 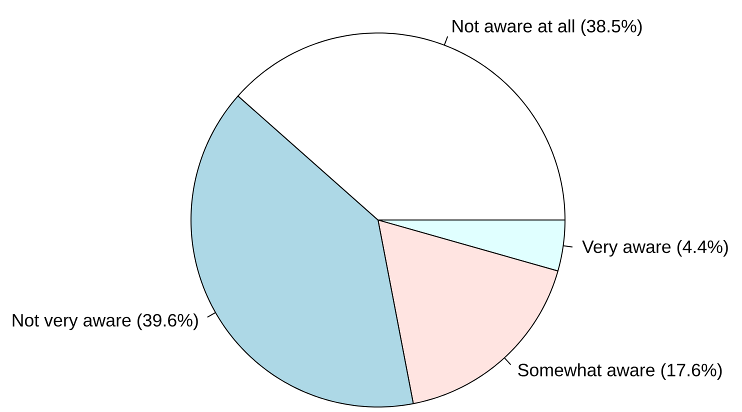 What do you see at coordinates (105, 322) in the screenshot?
I see `slice-label: Not very aware (39.6%)` at bounding box center [105, 322].